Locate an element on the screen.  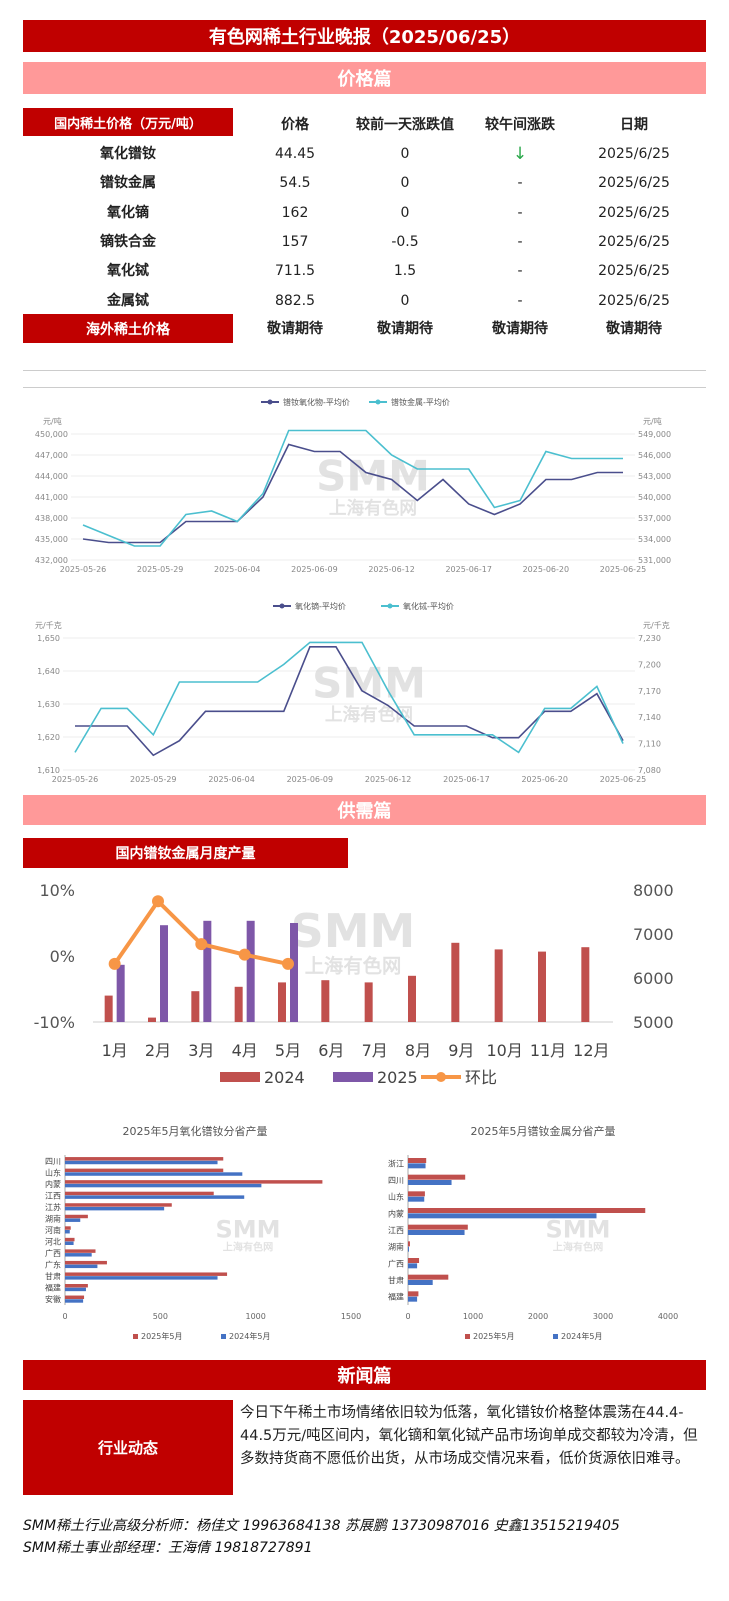
overseas-price-label: 海外稀土价格 is located at coordinates (128, 328).